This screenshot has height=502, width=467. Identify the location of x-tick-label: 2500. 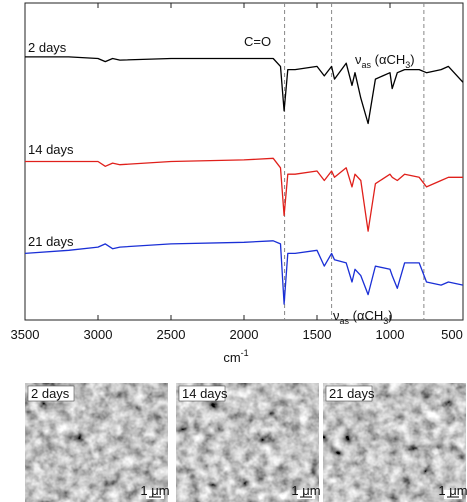
(171, 334).